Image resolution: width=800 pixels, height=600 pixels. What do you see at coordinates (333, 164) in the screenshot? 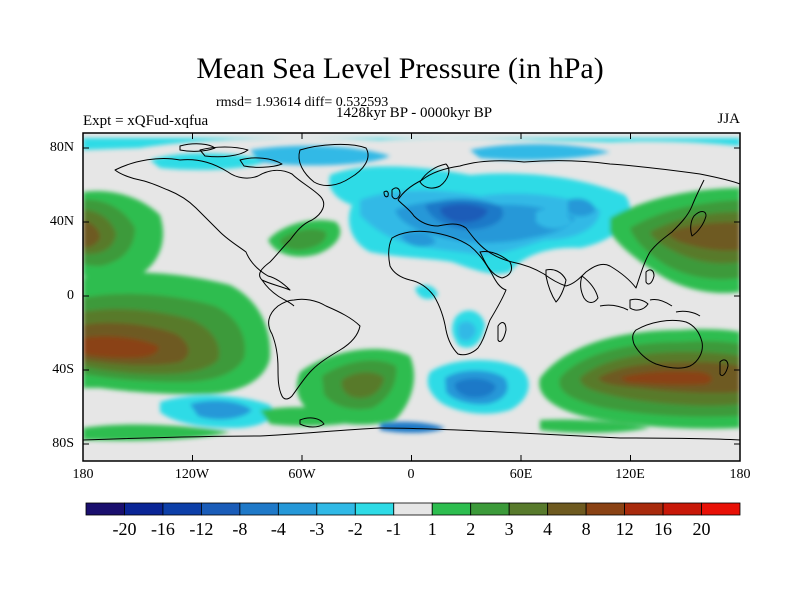
I see `greenland-coast` at bounding box center [333, 164].